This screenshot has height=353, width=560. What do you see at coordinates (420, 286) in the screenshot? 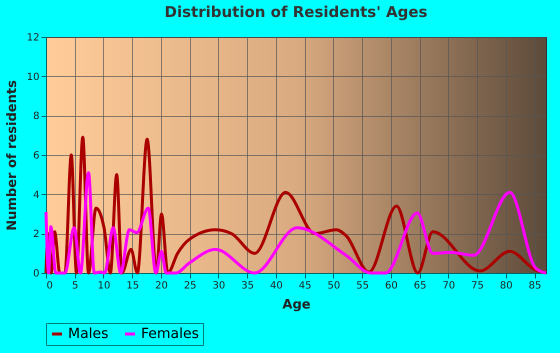
I see `x-tick-label: 65` at bounding box center [420, 286].